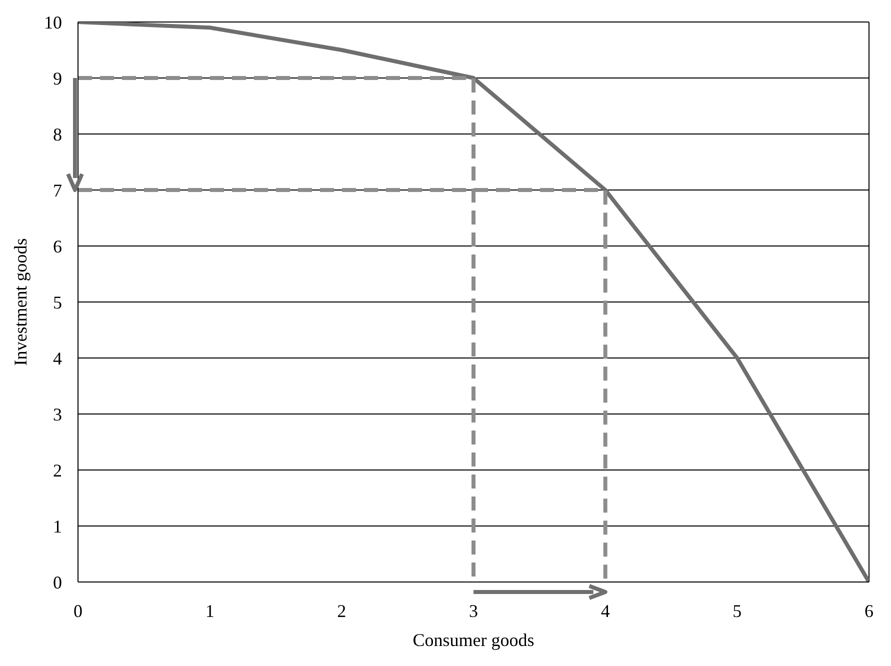 The height and width of the screenshot is (666, 891). What do you see at coordinates (341, 610) in the screenshot?
I see `x-tick-label: 2` at bounding box center [341, 610].